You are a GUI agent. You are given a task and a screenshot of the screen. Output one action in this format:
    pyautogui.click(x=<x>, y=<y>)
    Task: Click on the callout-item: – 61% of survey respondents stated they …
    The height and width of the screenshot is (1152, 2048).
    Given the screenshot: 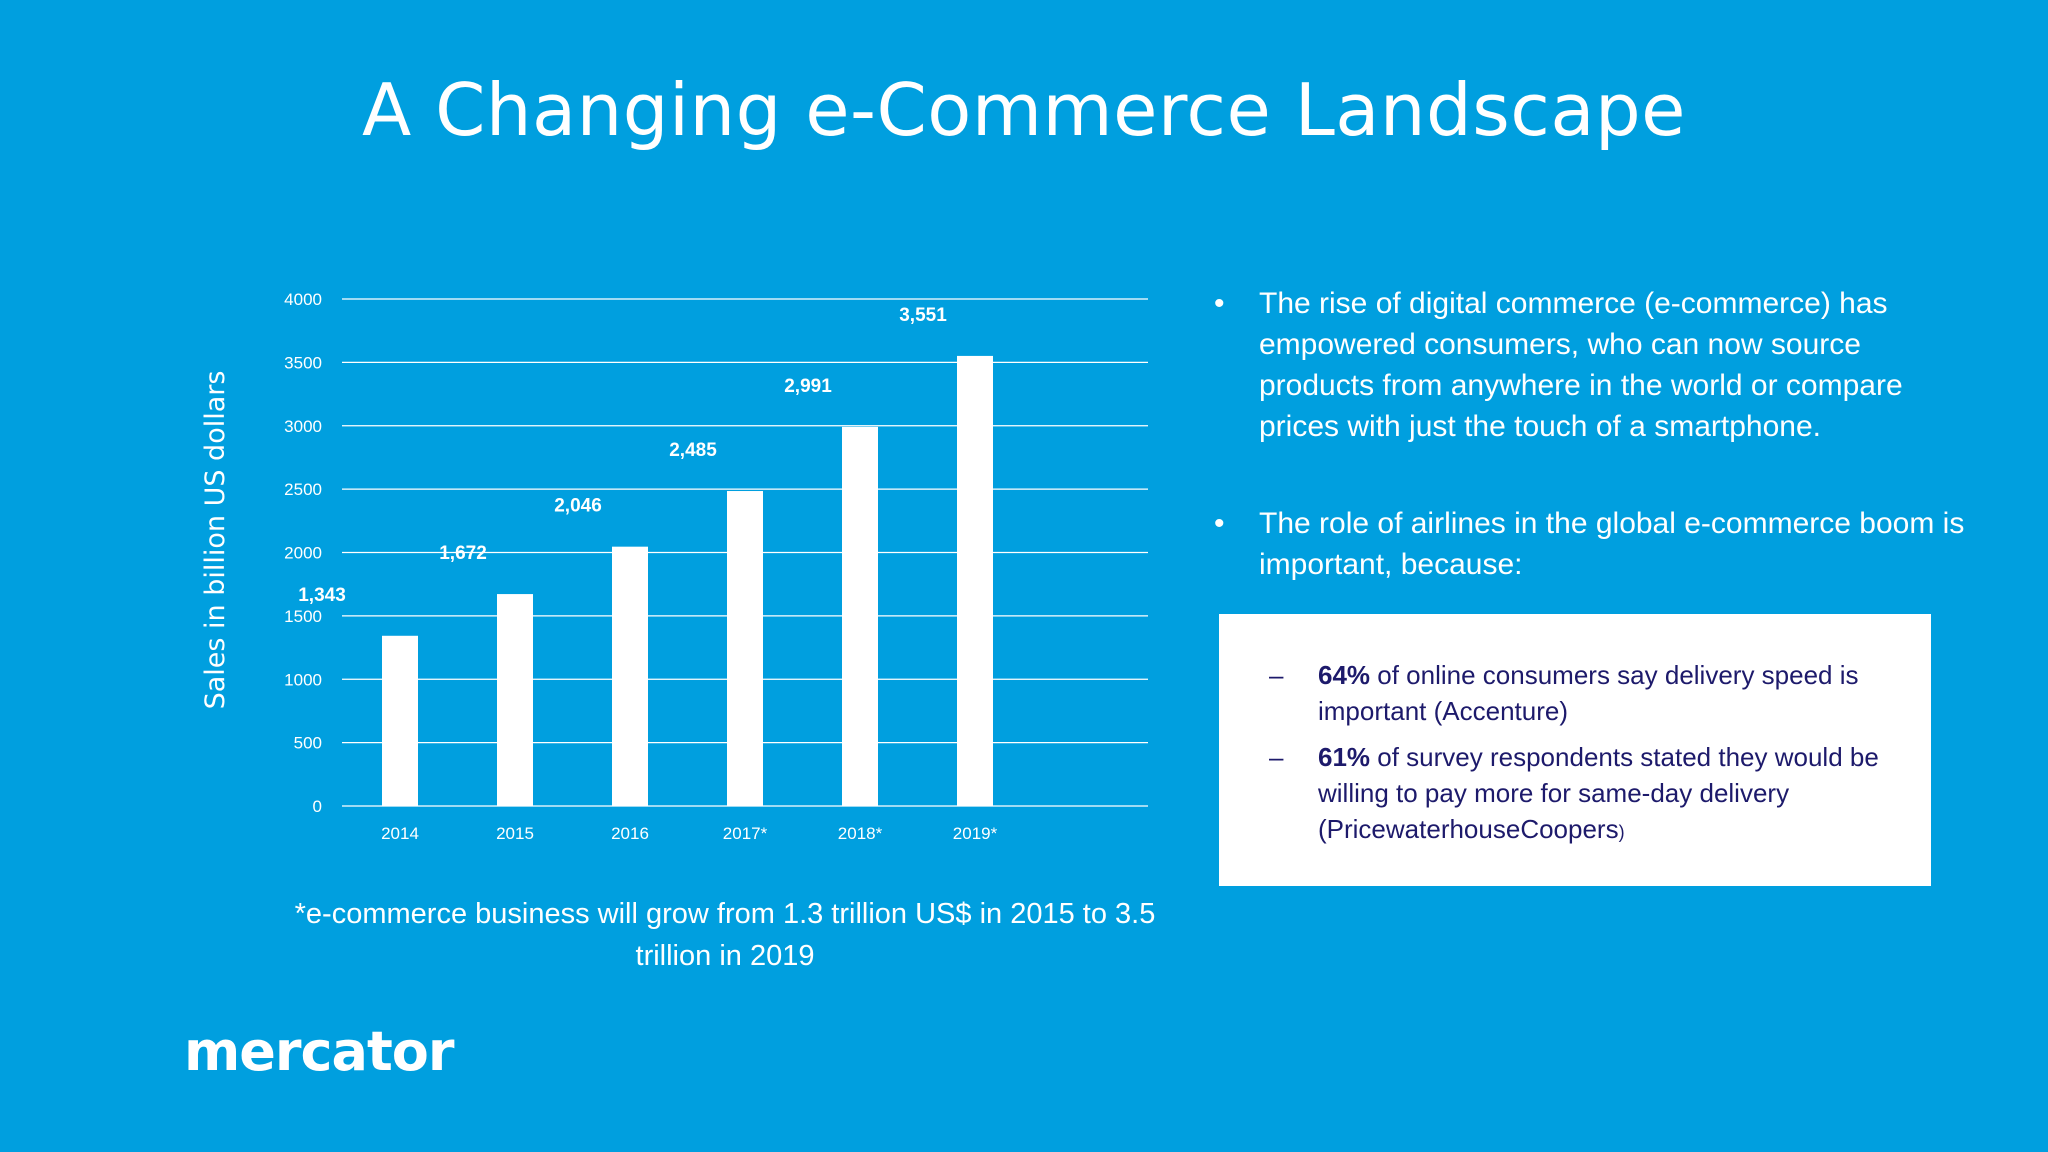 What is the action you would take?
    pyautogui.click(x=1580, y=794)
    